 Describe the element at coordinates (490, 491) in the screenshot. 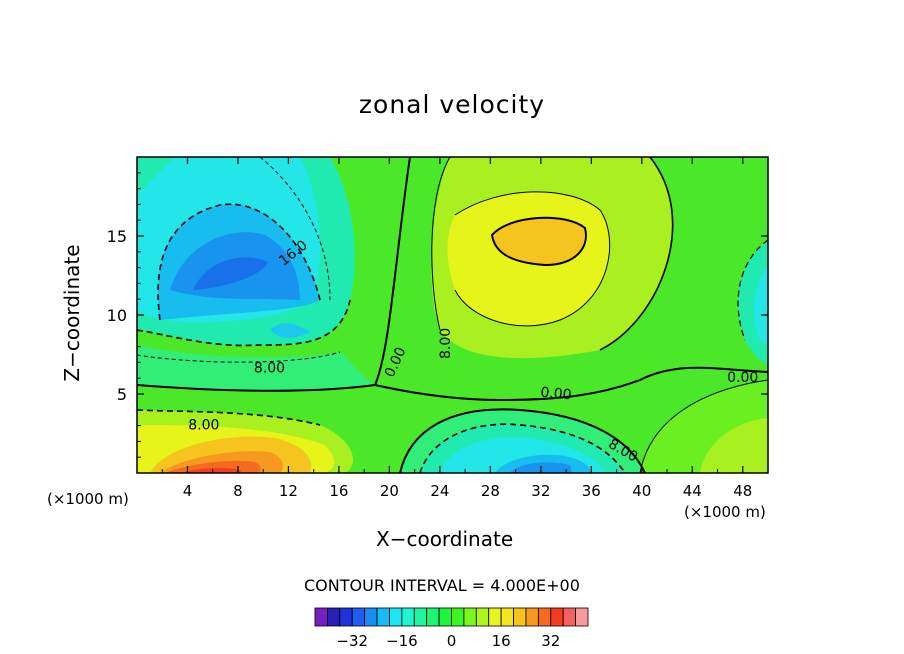

I see `x-tick-label: 28` at that location.